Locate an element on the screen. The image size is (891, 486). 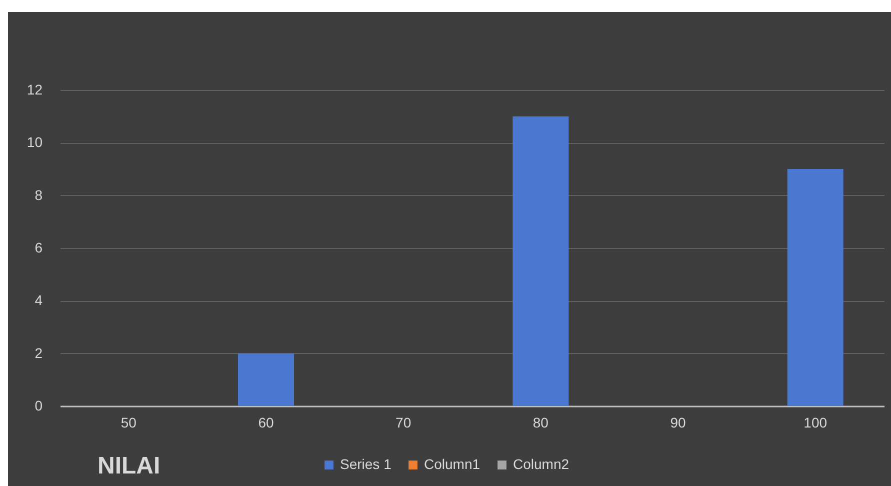
x-tick-label: 60 is located at coordinates (266, 422).